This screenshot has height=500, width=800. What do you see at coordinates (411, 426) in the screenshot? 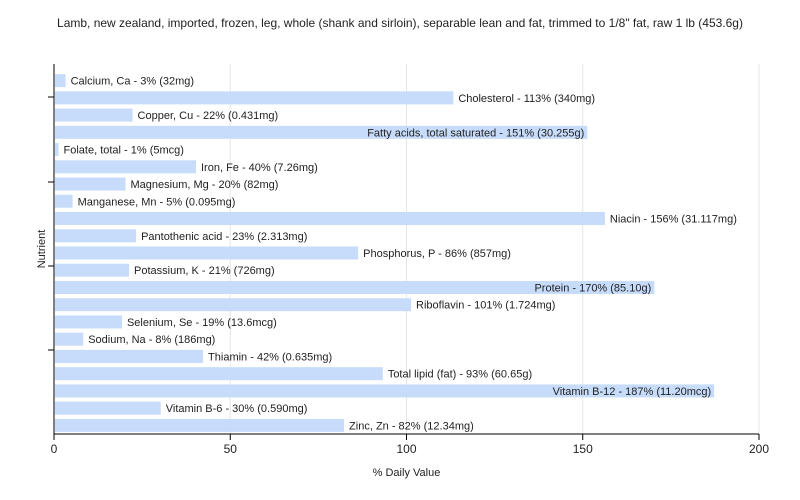
I see `bar-label: Zinc, Zn - 82% (12.34mg)` at bounding box center [411, 426].